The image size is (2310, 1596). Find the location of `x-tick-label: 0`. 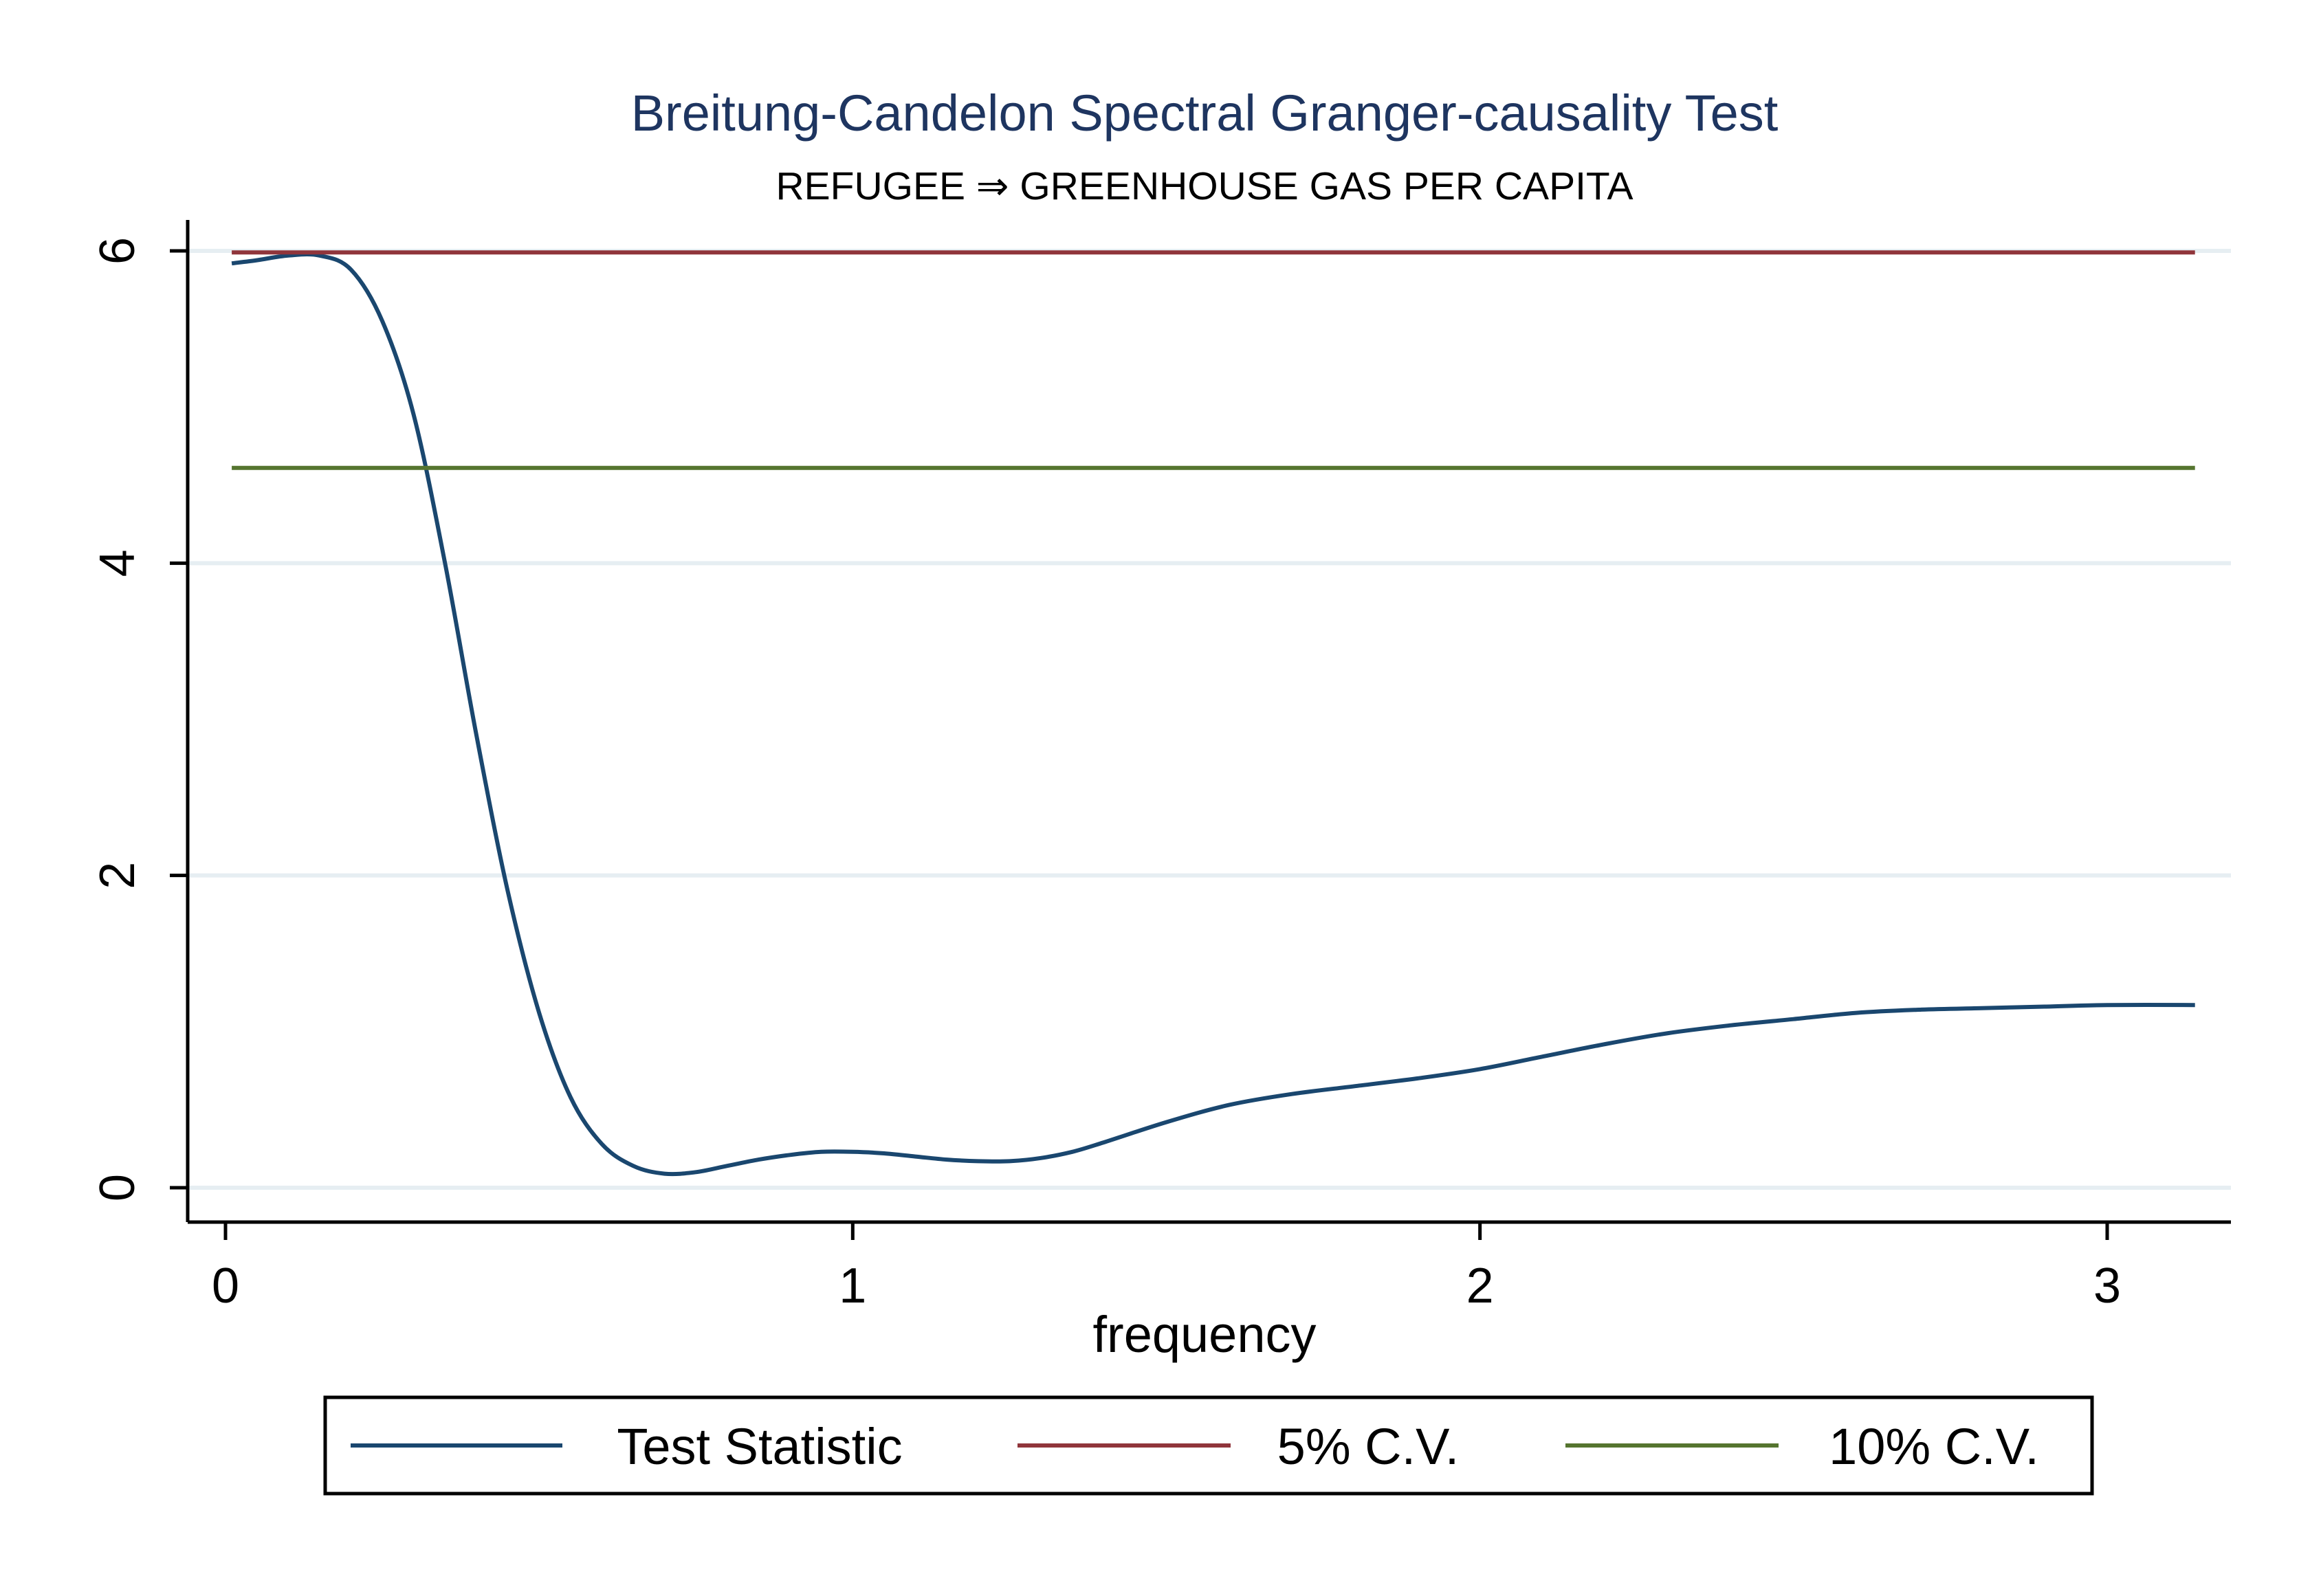

x-tick-label: 0 is located at coordinates (225, 1286).